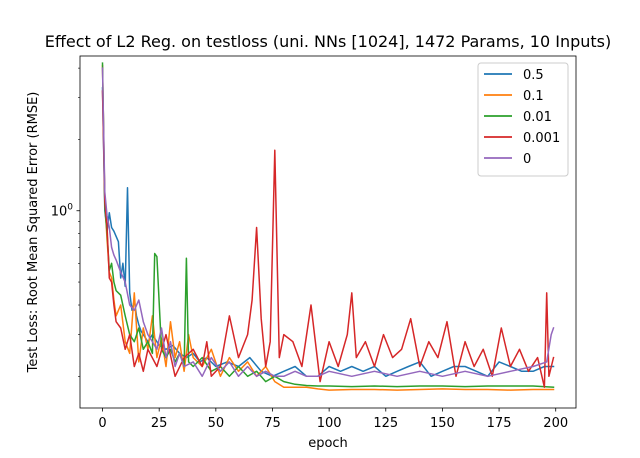  Describe the element at coordinates (216, 423) in the screenshot. I see `x-tick-label: 50` at that location.